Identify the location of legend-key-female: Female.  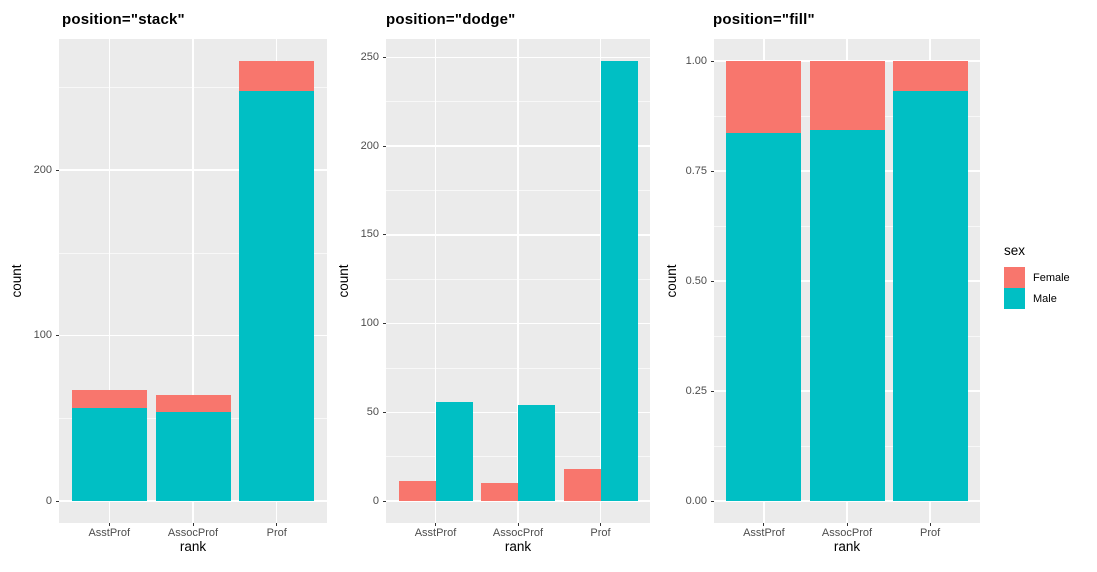
(1037, 277).